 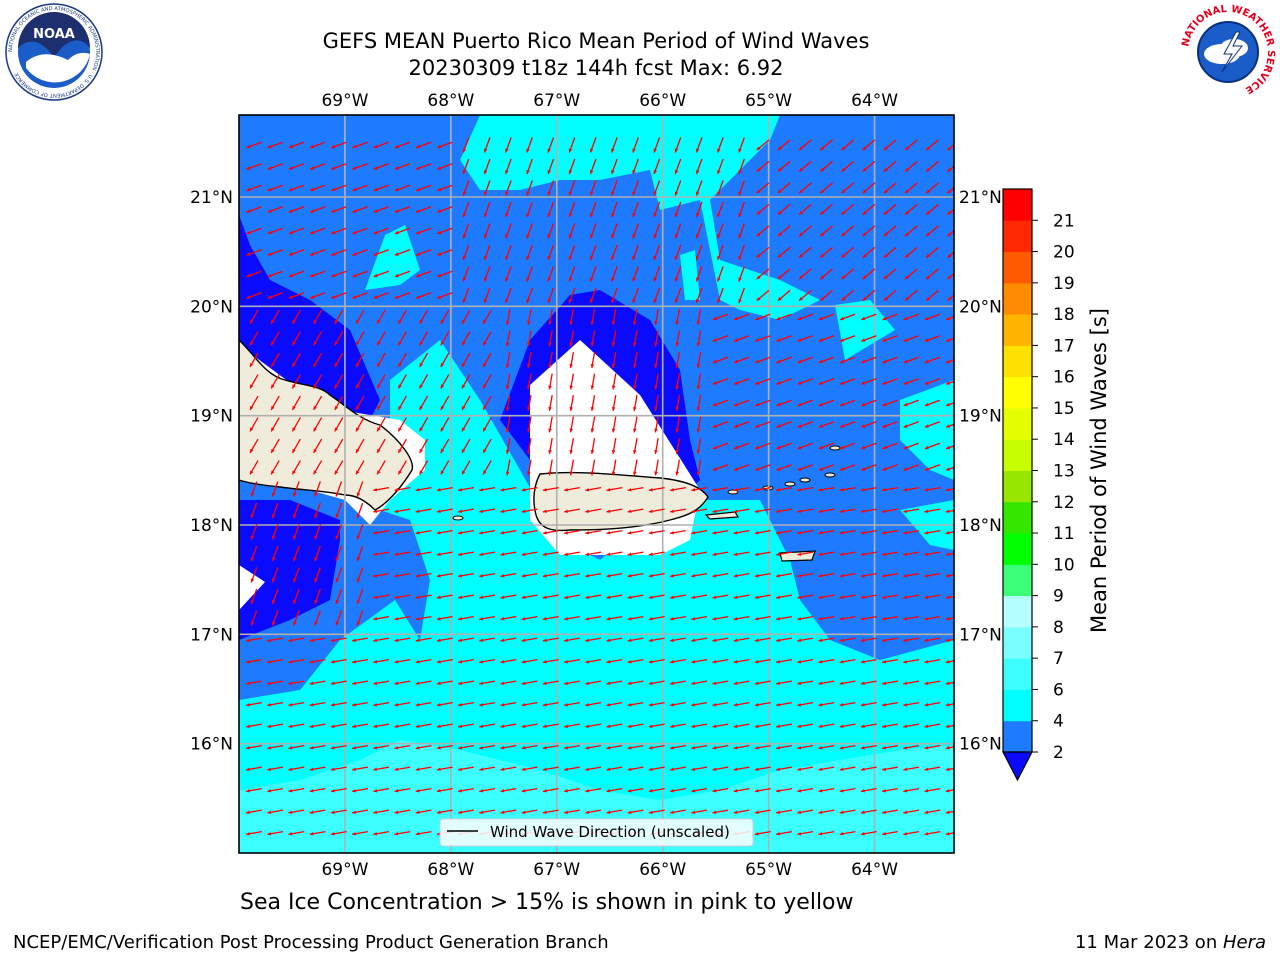 I want to click on colorbar-tick-2: 6, so click(x=1058, y=690).